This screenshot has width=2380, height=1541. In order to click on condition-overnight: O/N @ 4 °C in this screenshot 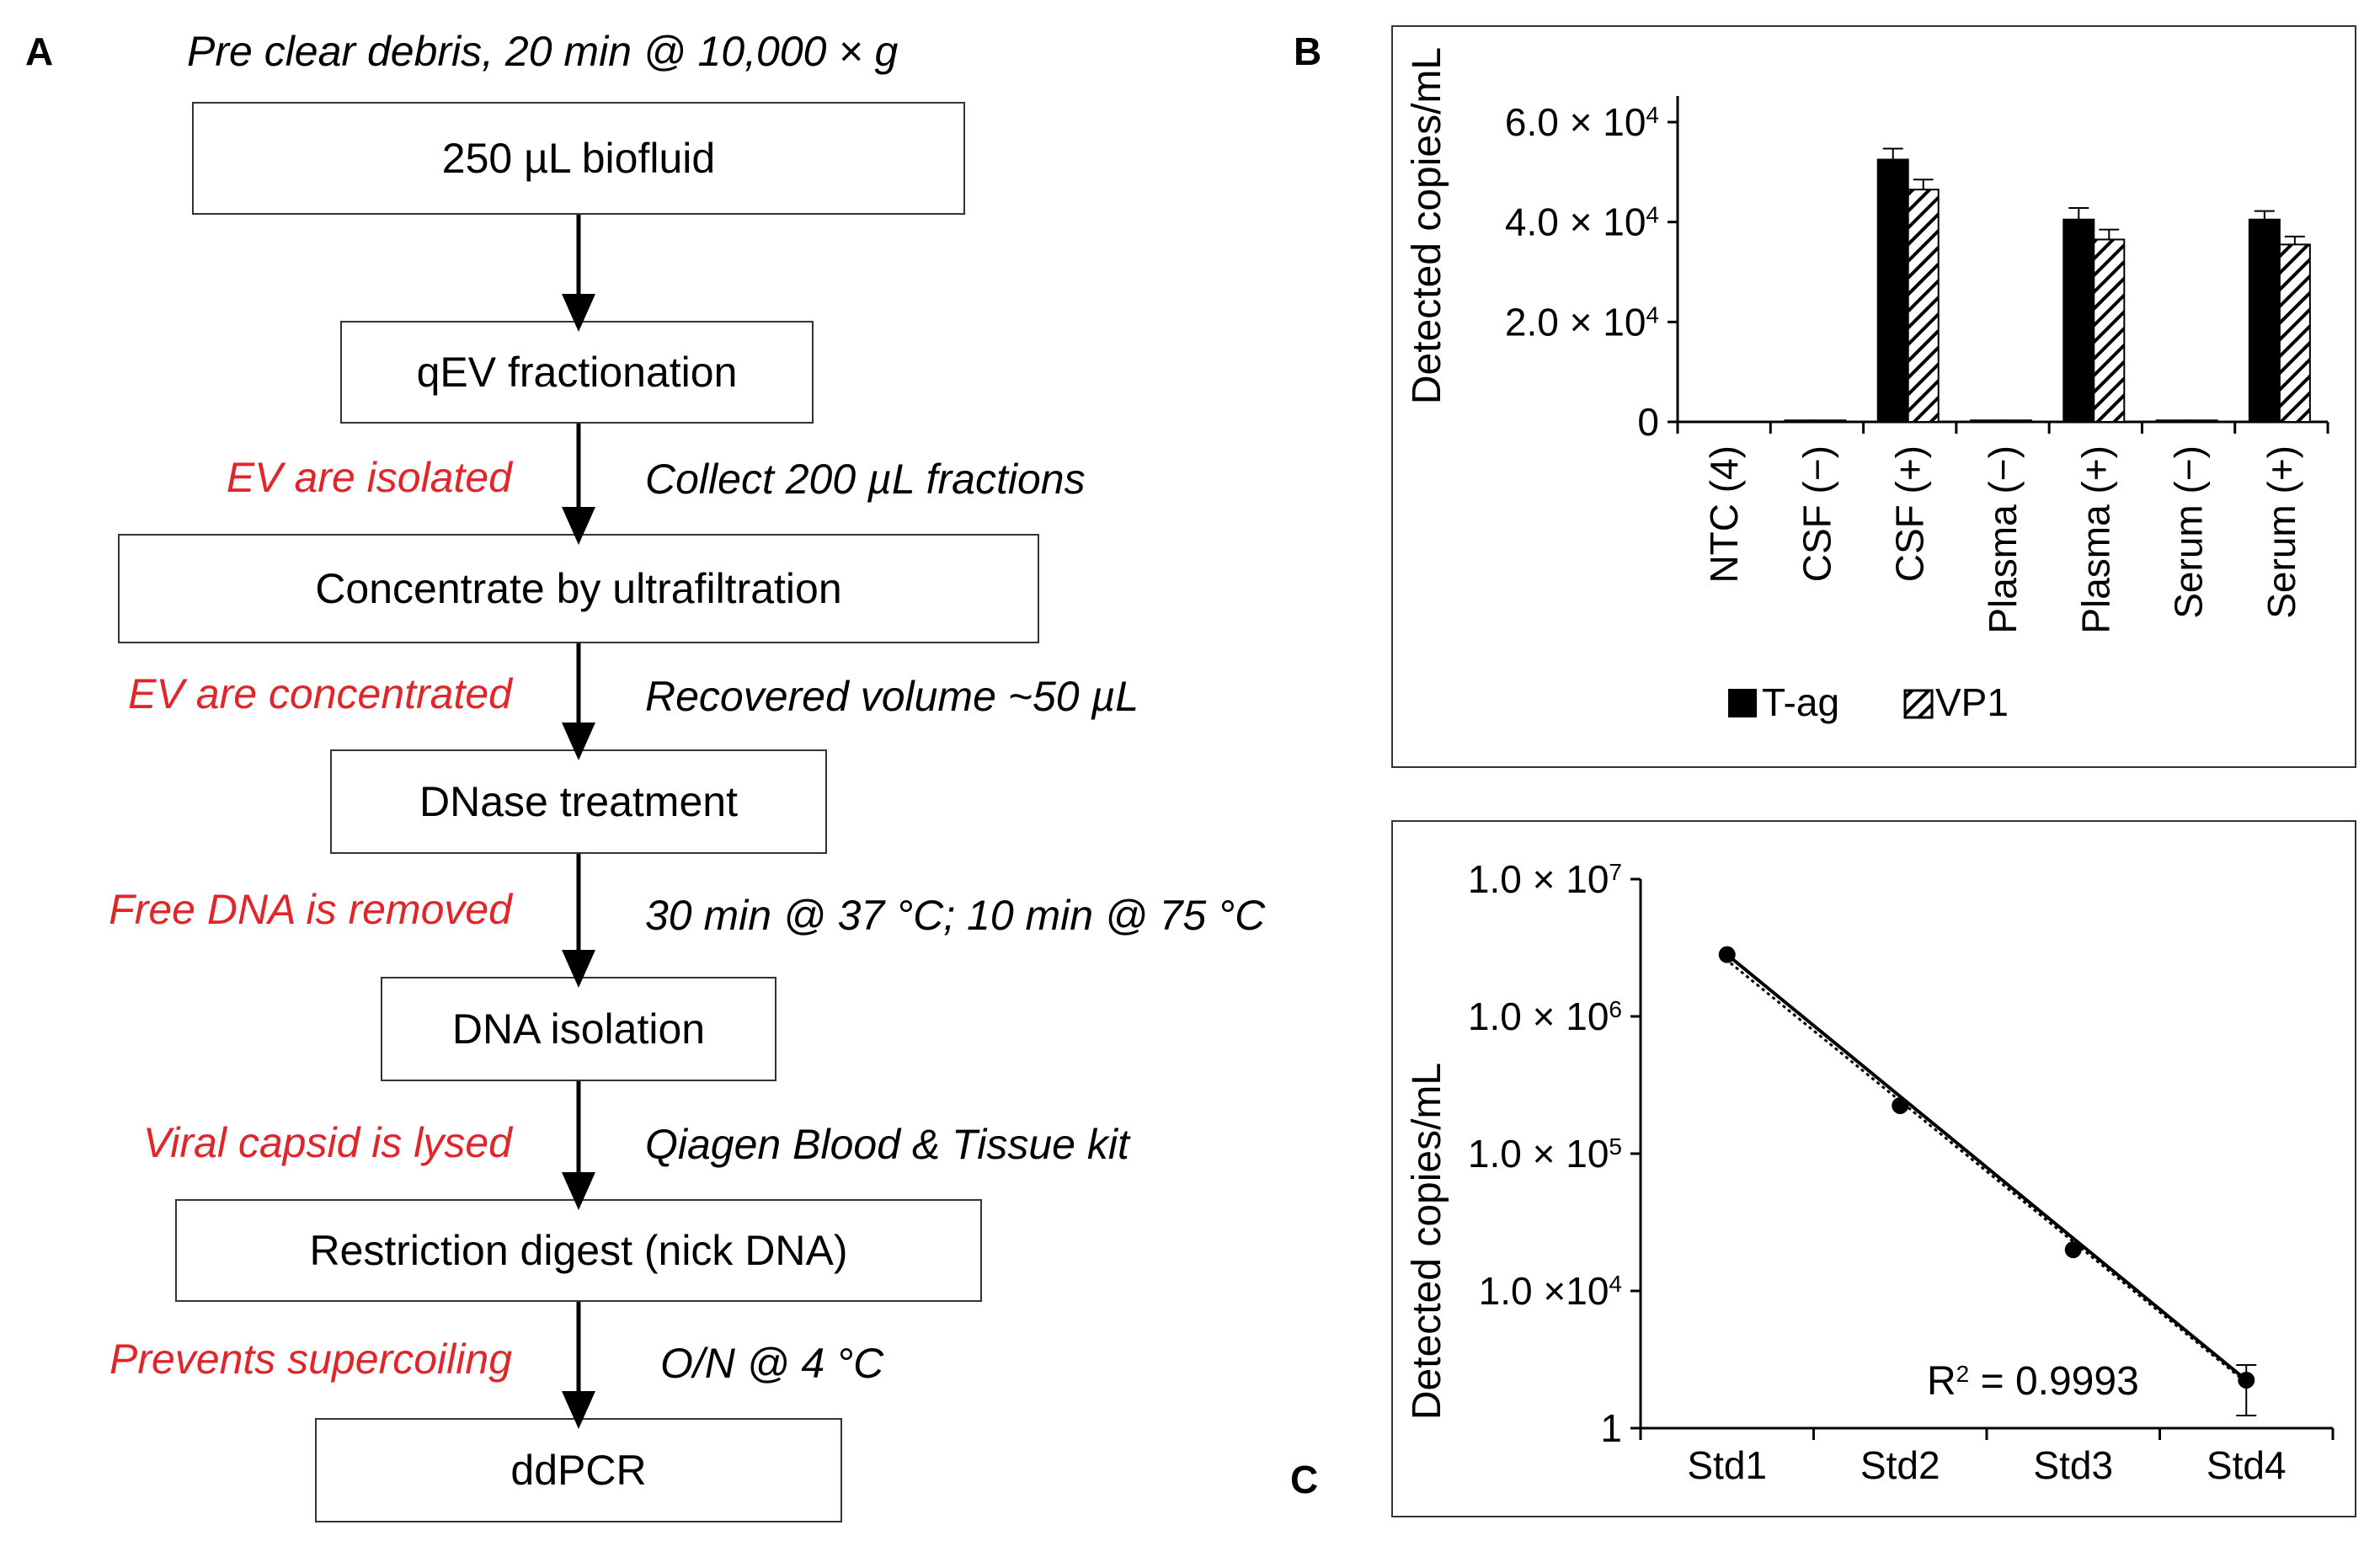, I will do `click(772, 1363)`.